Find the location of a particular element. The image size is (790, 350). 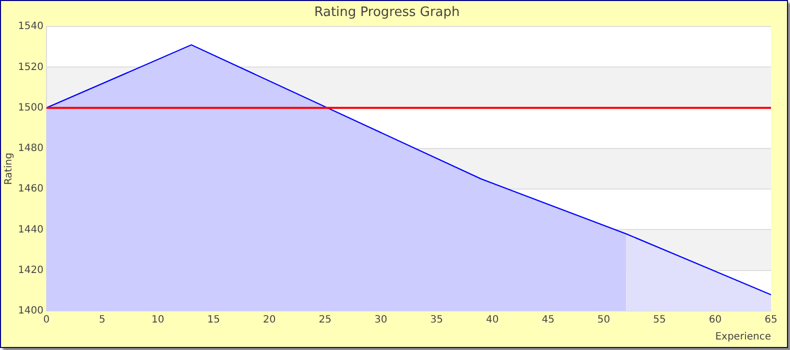

y-axis-title: Rating is located at coordinates (9, 168).